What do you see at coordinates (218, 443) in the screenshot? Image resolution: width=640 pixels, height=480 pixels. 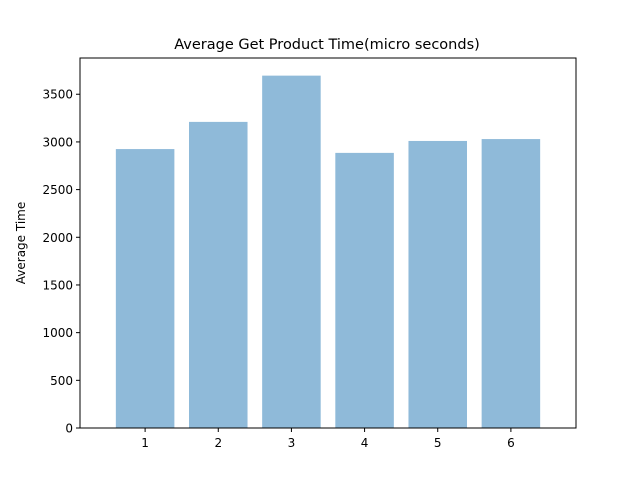 I see `x-tick-label: 2` at bounding box center [218, 443].